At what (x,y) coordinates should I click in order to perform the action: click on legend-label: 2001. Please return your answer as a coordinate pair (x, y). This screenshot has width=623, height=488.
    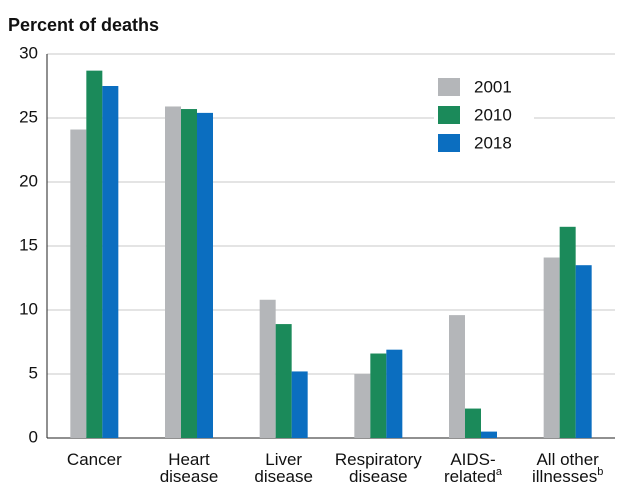
    Looking at the image, I should click on (493, 86).